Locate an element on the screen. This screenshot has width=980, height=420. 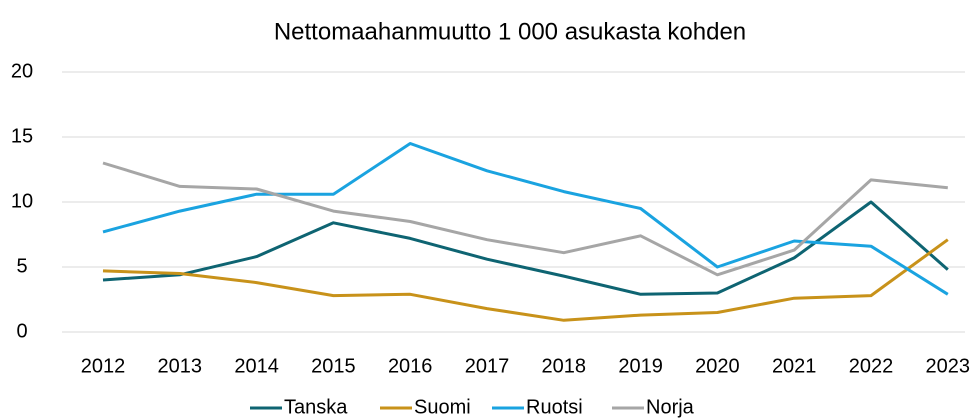
x-tick-label: 2013 is located at coordinates (180, 366).